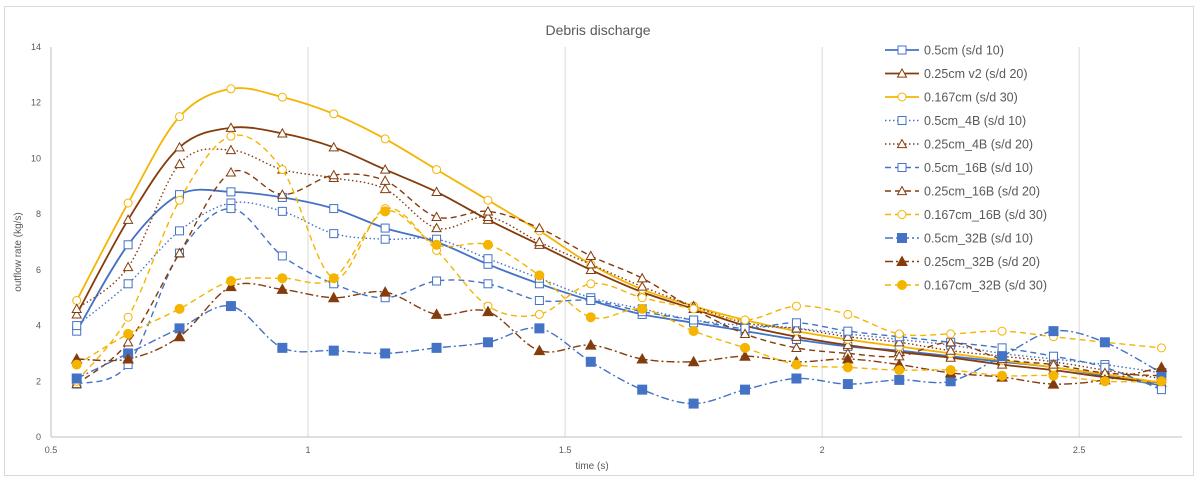  I want to click on legend-label: 0.25cm v2 (s/d 20), so click(976, 74).